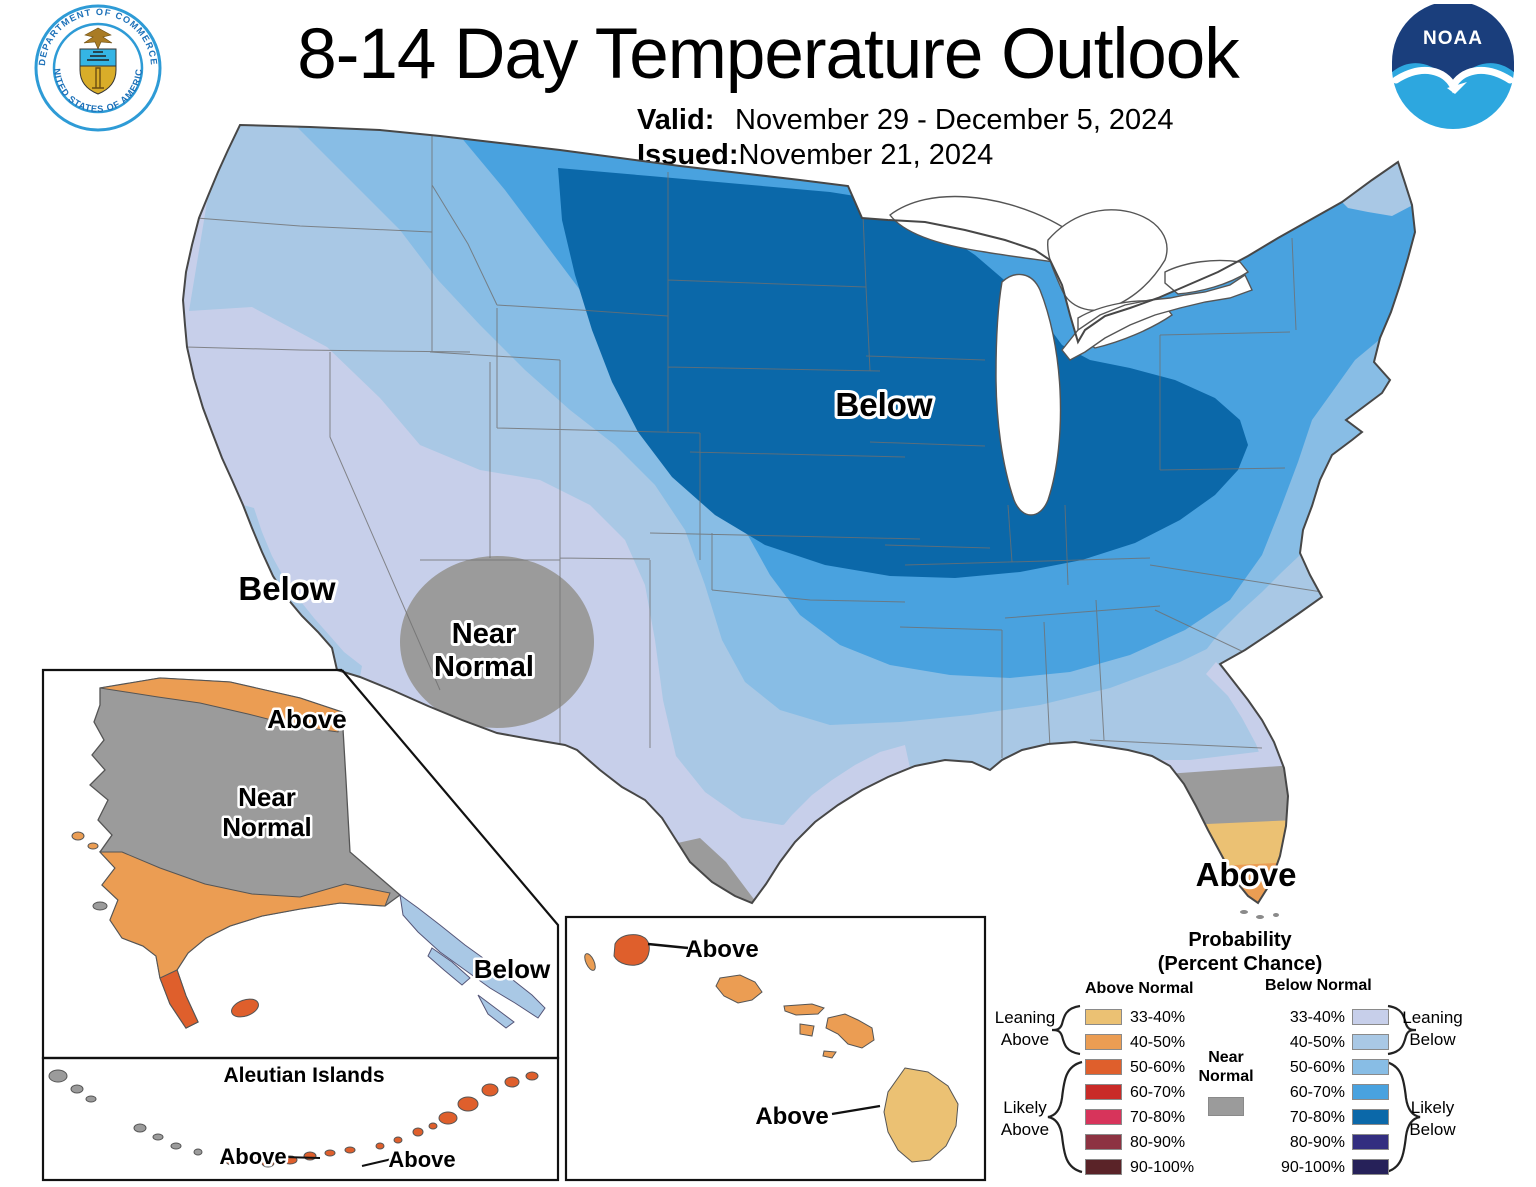 This screenshot has height=1187, width=1536. Describe the element at coordinates (905, 155) in the screenshot. I see `issued-line: Issued:November 21, 2024` at that location.